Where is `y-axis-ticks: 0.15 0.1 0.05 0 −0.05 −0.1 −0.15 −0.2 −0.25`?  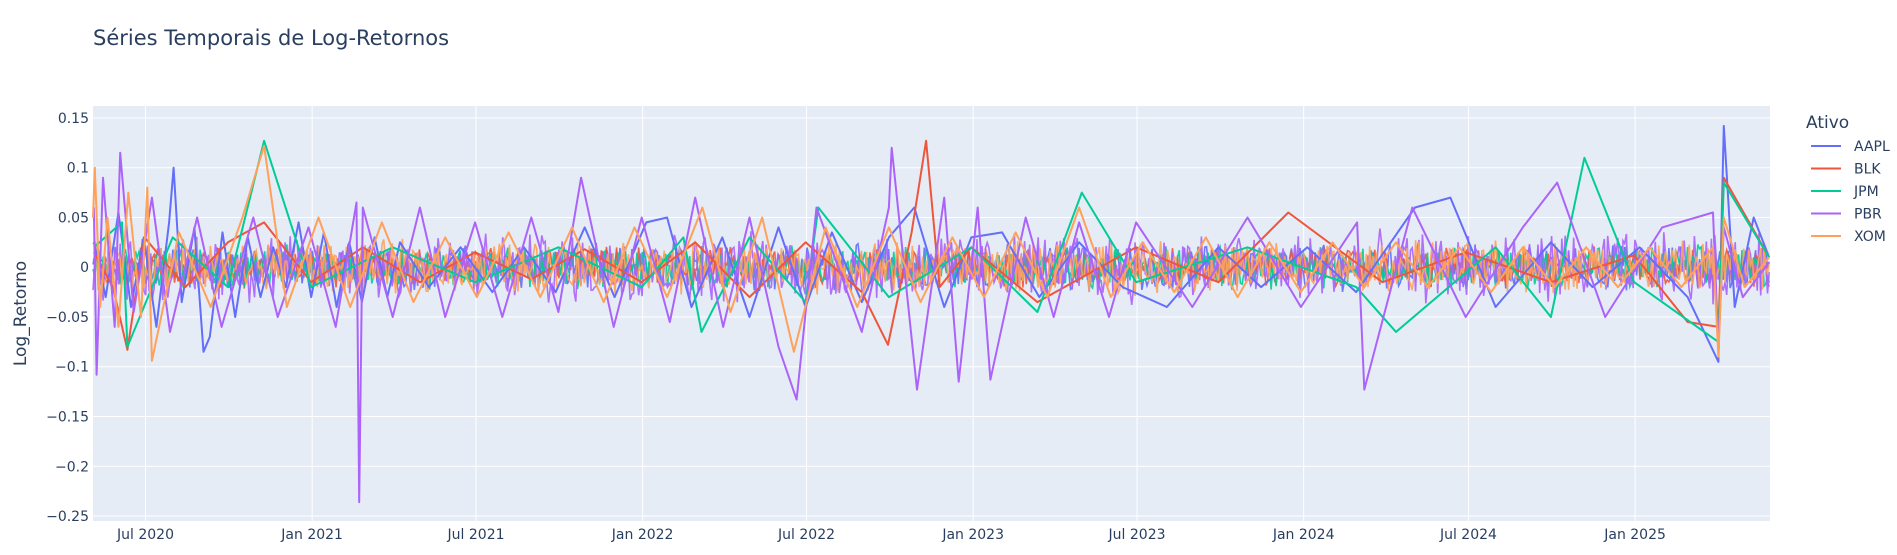 y-axis-ticks: 0.15 0.1 0.05 0 −0.05 −0.1 −0.15 −0.2 −0.25 is located at coordinates (67, 318).